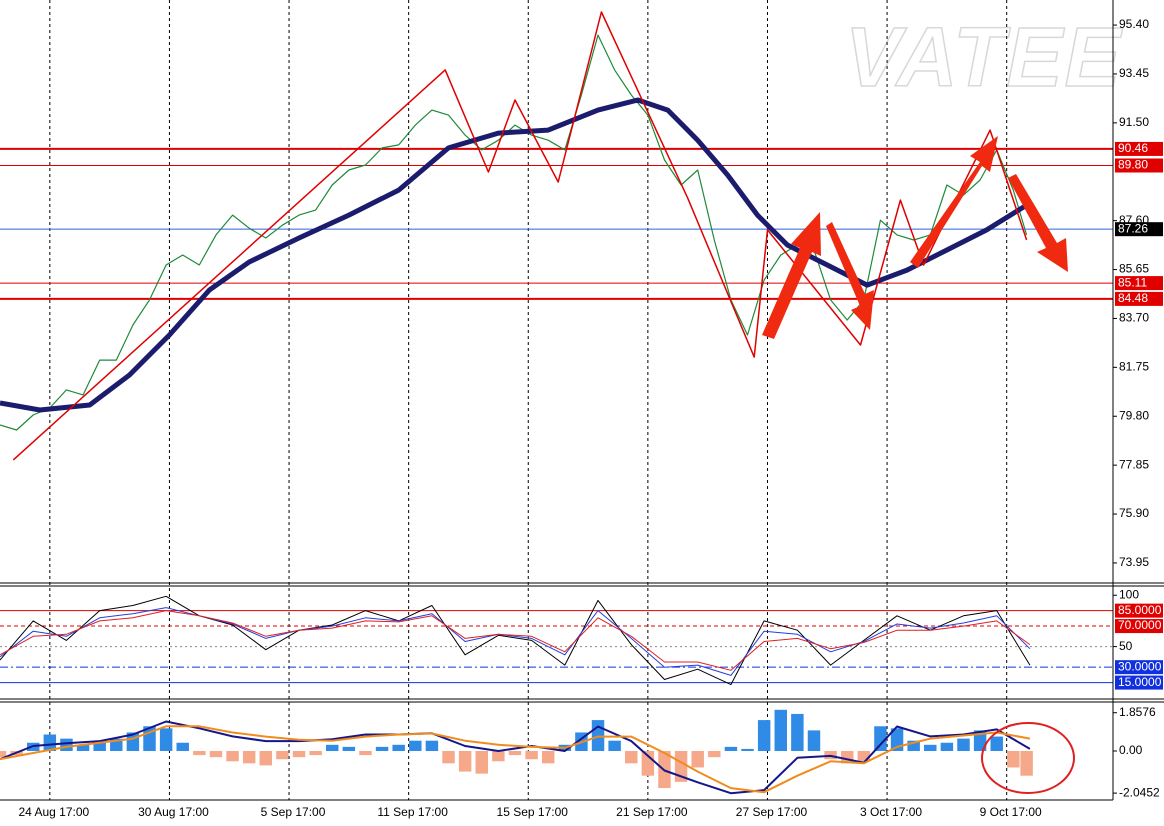 This screenshot has width=1164, height=826. I want to click on y-tick-label: 81.75, so click(1134, 367).